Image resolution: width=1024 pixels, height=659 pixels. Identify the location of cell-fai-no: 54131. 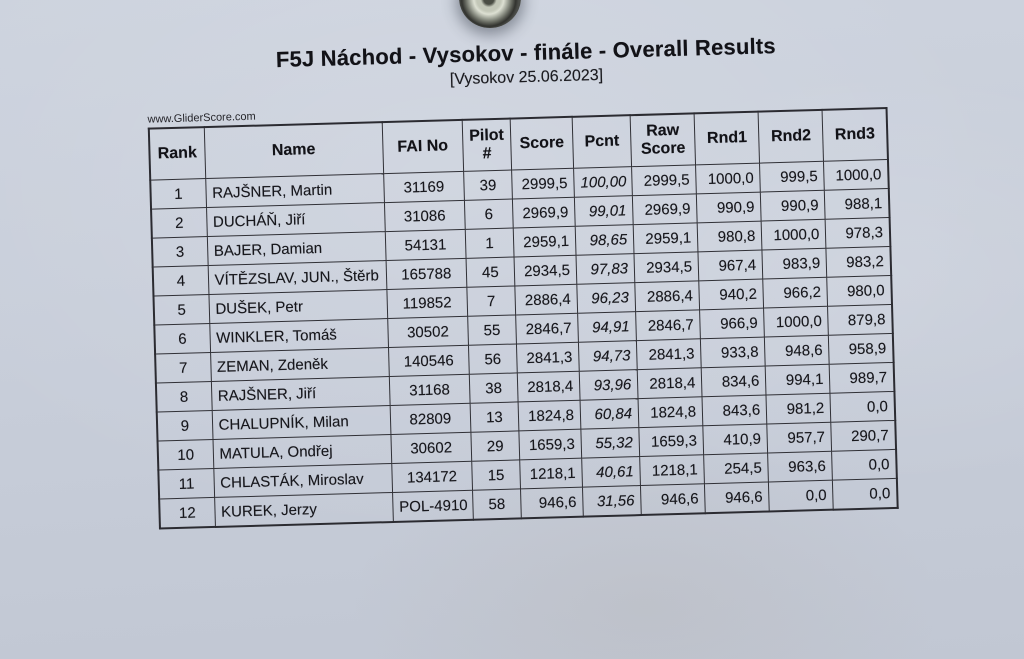
(425, 245).